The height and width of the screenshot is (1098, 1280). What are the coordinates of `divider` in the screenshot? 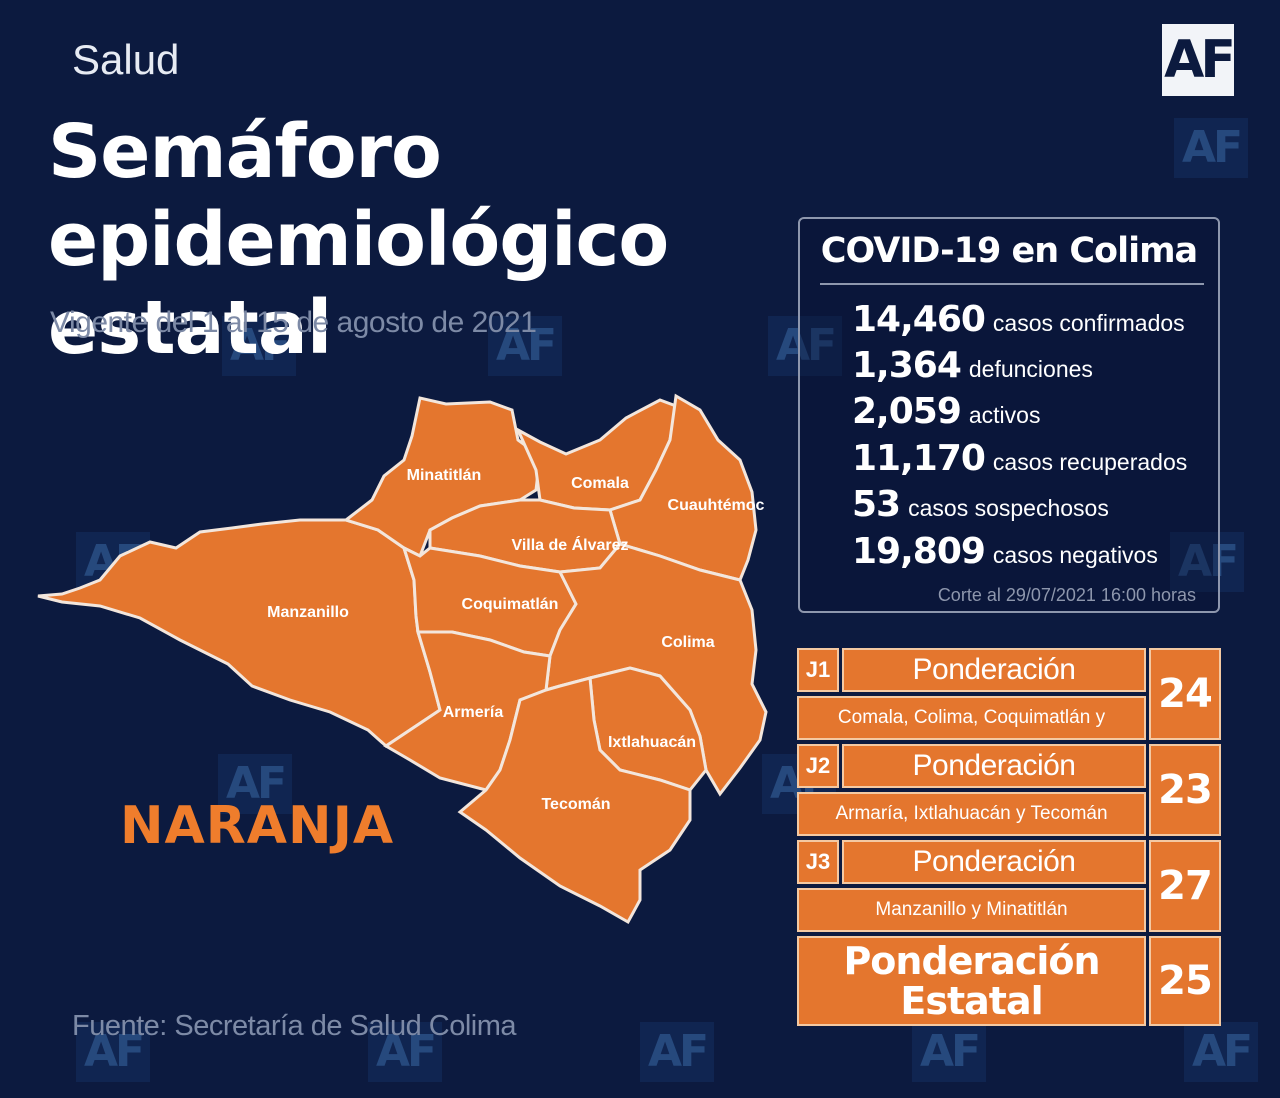 It's located at (1012, 284).